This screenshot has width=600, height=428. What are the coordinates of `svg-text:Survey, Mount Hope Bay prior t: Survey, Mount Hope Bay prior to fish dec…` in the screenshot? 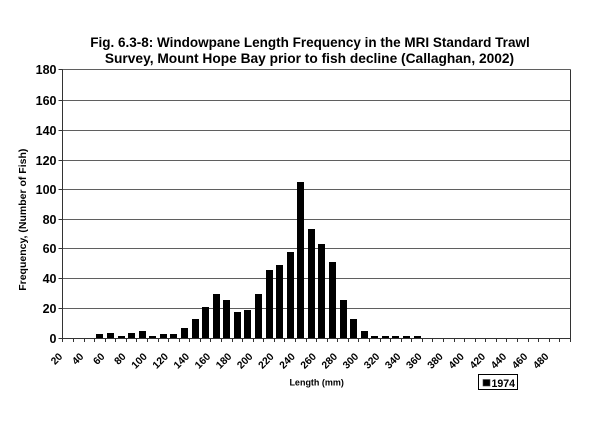 It's located at (309, 58).